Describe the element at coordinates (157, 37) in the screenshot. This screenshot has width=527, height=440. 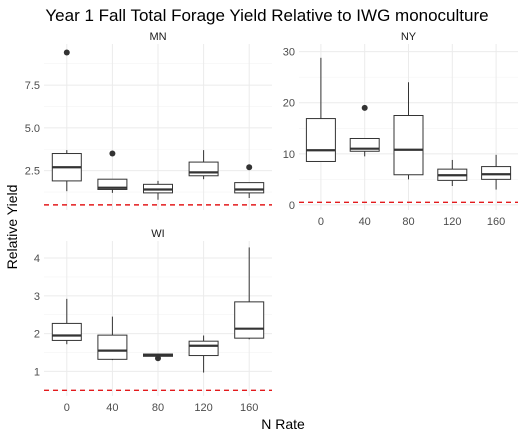
I see `facet-strip-label: MN` at that location.